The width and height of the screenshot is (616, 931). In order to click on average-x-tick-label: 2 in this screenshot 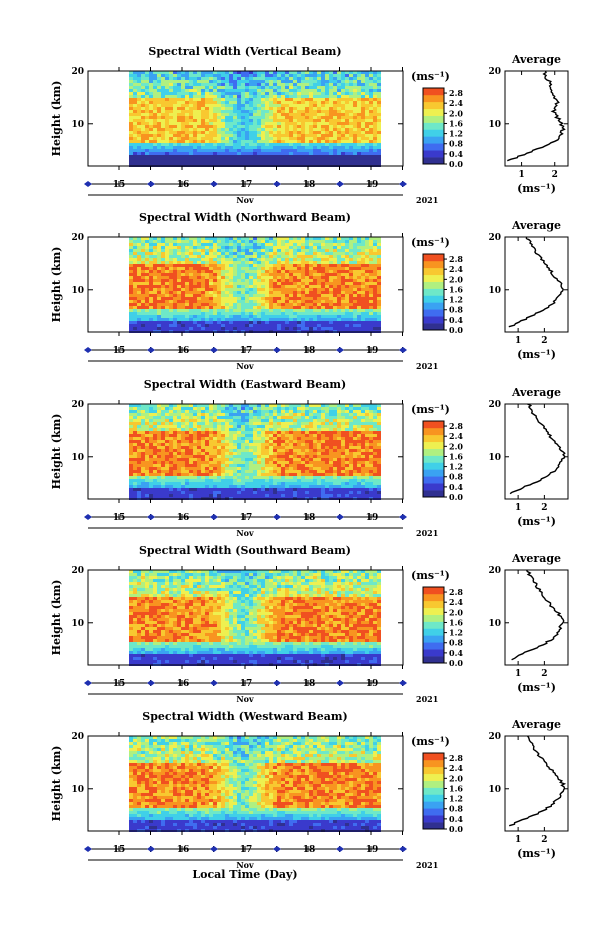, I will do `click(544, 508)`.